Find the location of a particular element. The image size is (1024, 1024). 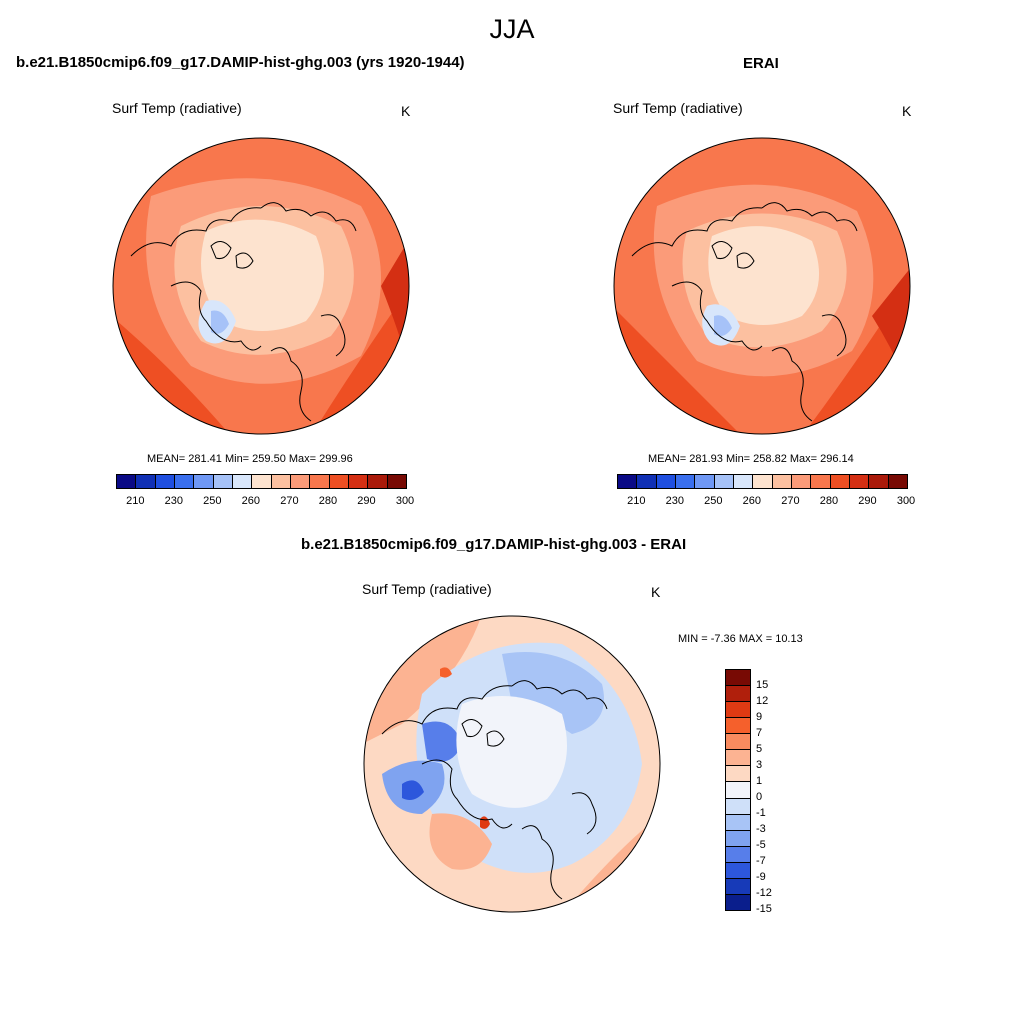

colorbar-tick-label: -3 is located at coordinates (761, 829).